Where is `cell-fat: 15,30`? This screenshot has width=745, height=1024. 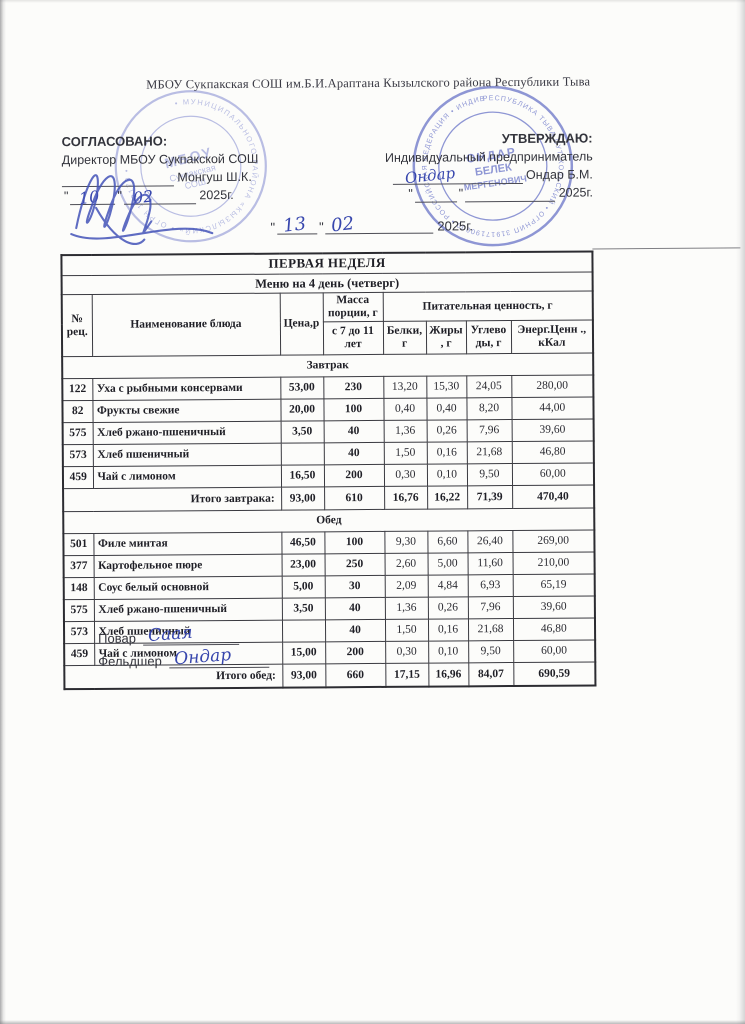
cell-fat: 15,30 is located at coordinates (446, 387).